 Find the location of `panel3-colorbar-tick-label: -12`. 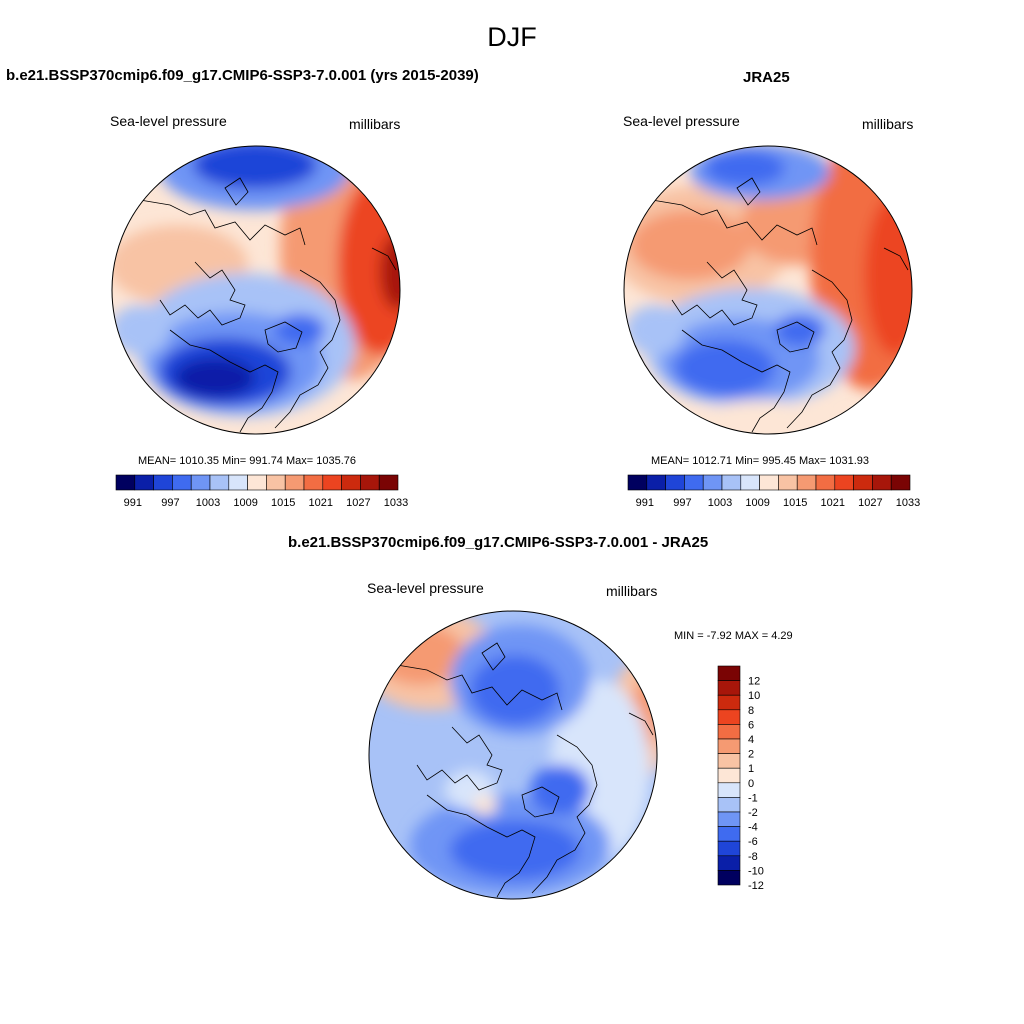

panel3-colorbar-tick-label: -12 is located at coordinates (756, 886).